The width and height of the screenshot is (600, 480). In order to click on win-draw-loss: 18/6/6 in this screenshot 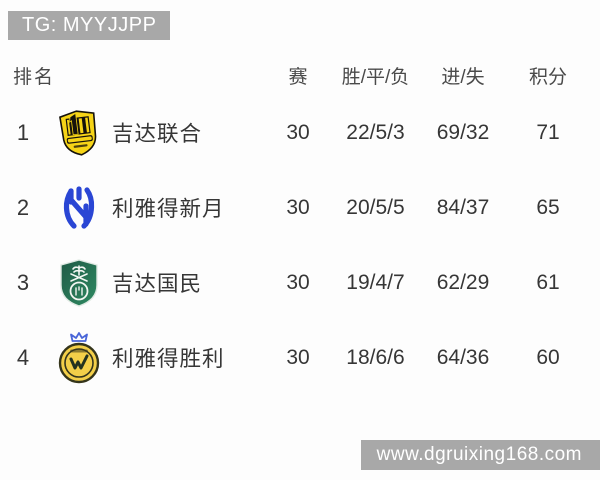, I will do `click(375, 357)`.